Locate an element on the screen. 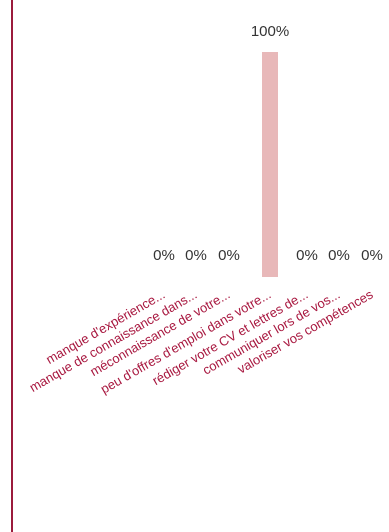  value-label-4: 100% is located at coordinates (270, 31).